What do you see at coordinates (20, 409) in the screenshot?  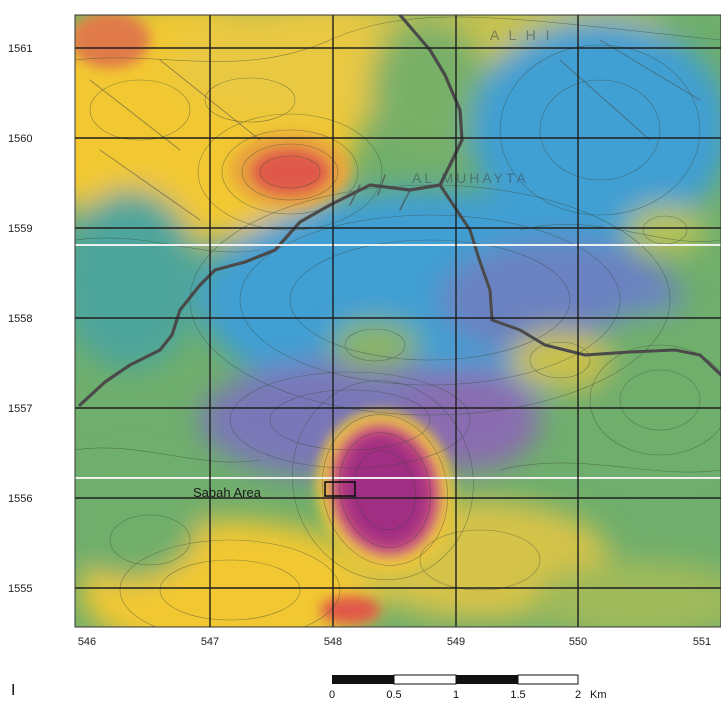 I see `y-tick-label: 1557` at bounding box center [20, 409].